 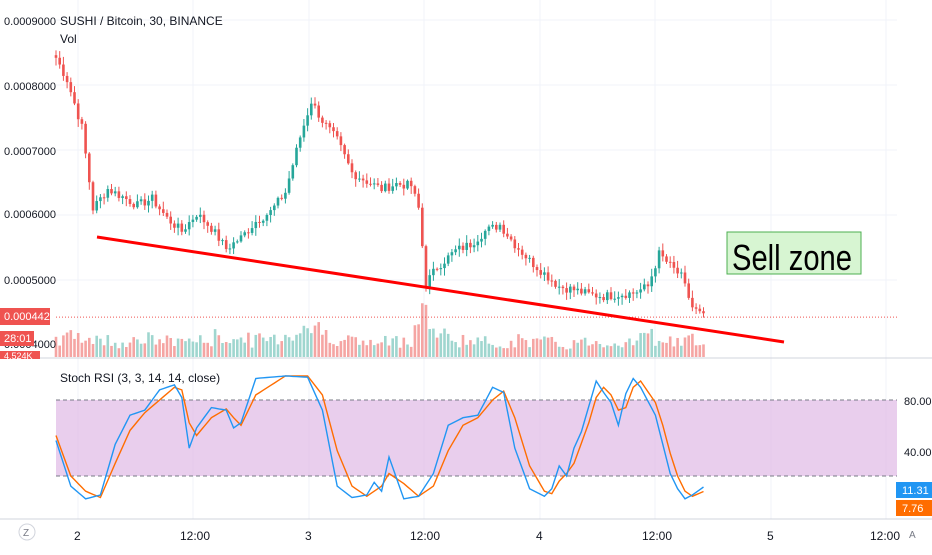 I want to click on trendline, so click(x=440, y=289).